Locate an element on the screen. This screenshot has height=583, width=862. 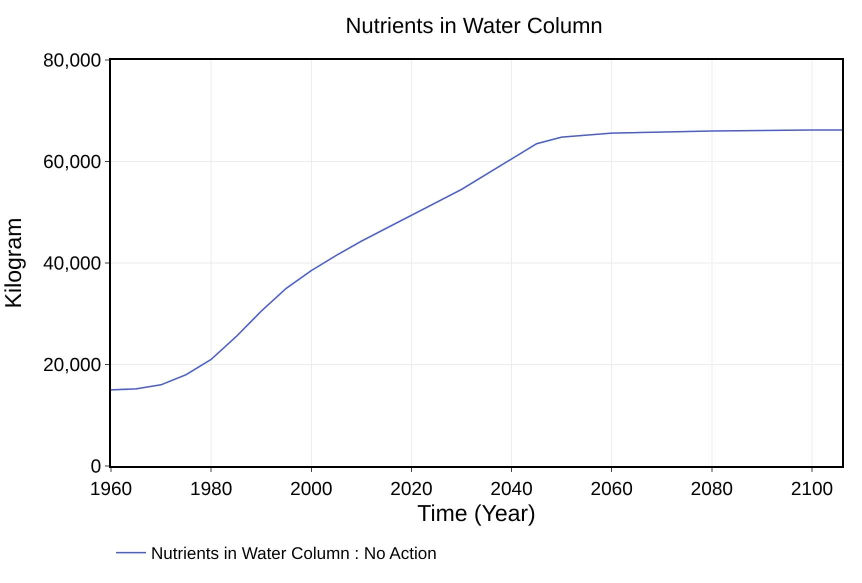
y-axis-title: Kilogram is located at coordinates (13, 263).